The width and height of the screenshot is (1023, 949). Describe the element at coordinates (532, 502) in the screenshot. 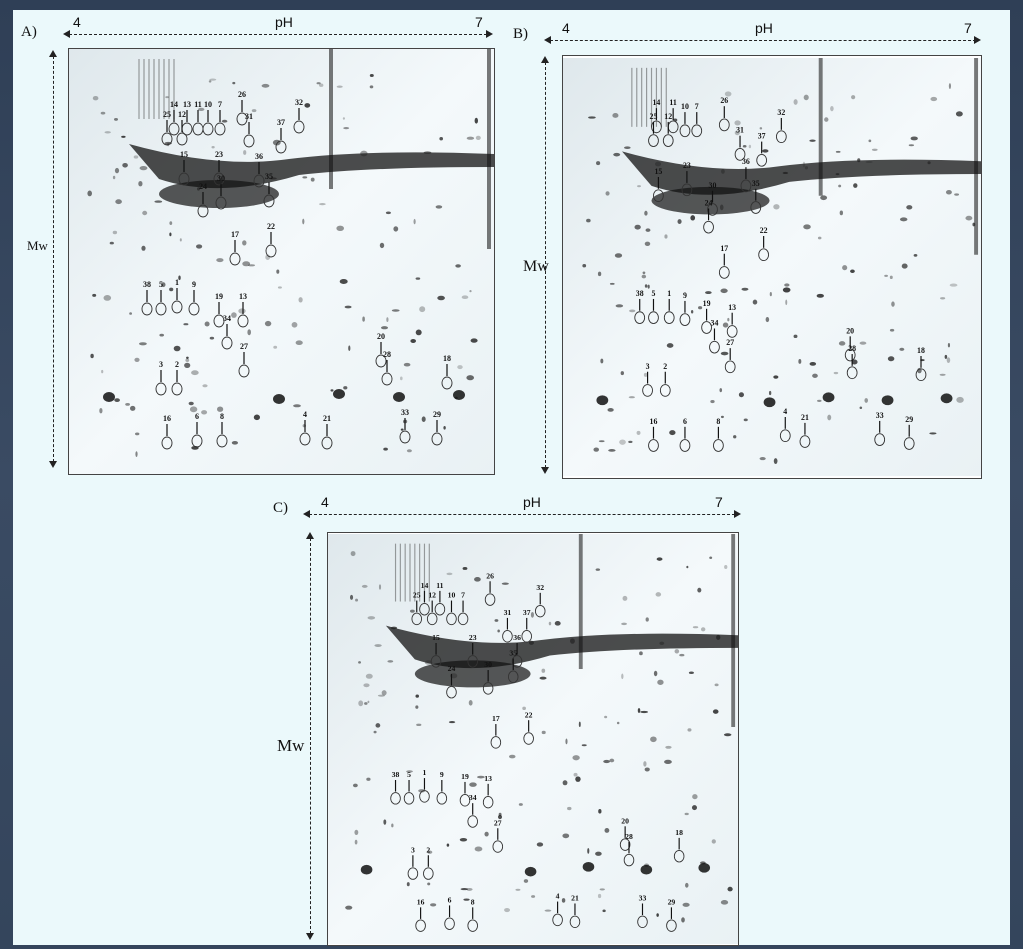

I see `ph-axis-label: pH` at that location.